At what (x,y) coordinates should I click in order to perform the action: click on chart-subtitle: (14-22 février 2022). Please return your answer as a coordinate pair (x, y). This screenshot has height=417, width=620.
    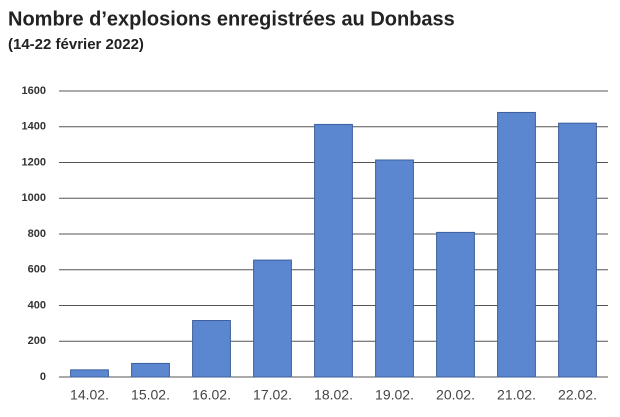
    Looking at the image, I should click on (76, 44).